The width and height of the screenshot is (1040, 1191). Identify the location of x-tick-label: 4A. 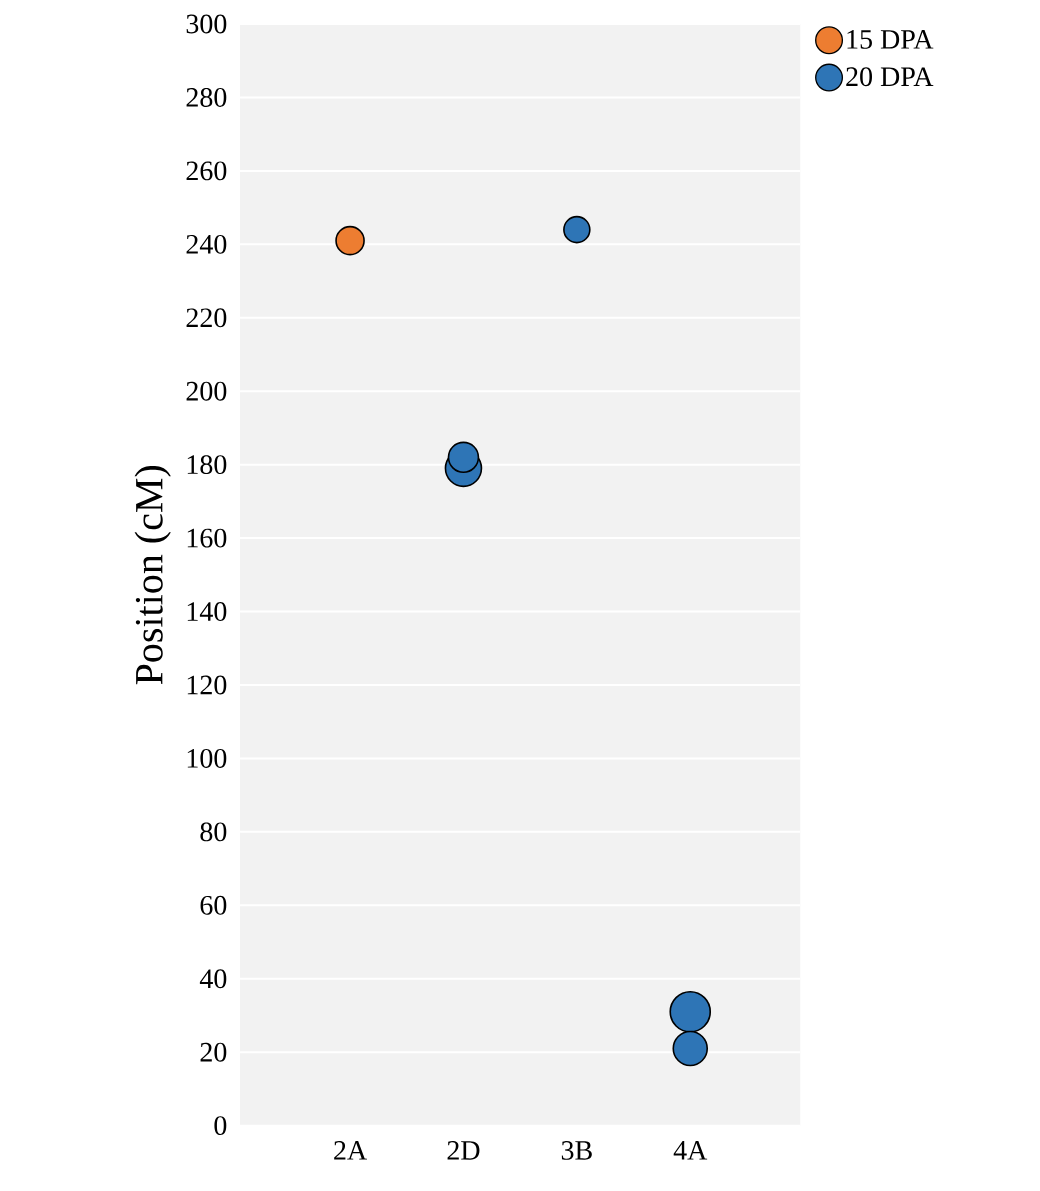
(690, 1150).